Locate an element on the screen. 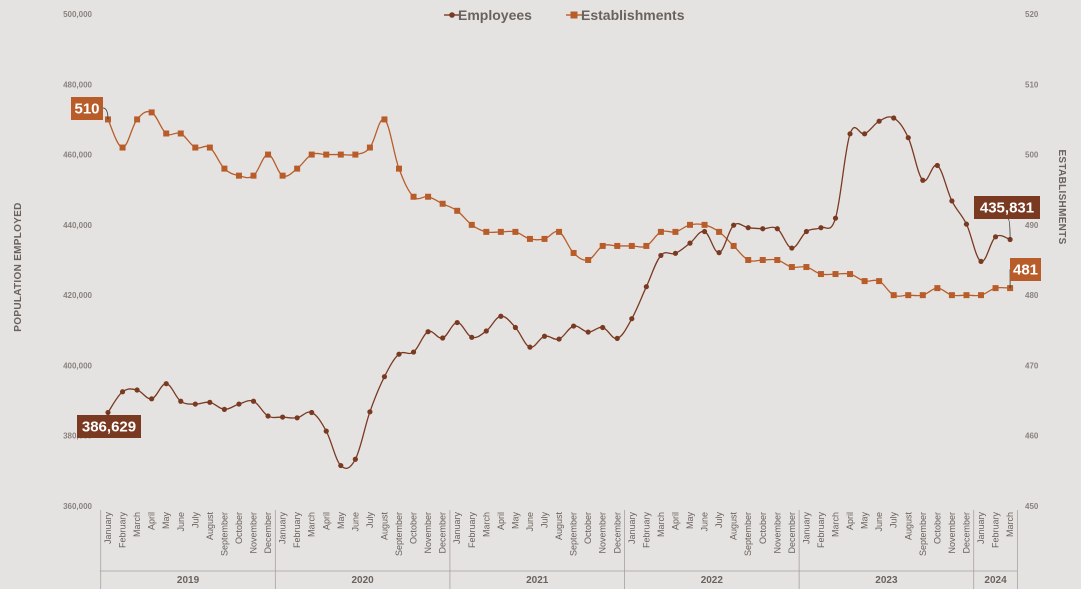 This screenshot has width=1081, height=589. right-axis-ticks: 450 460 470 480 490 500 510 520 is located at coordinates (1032, 260).